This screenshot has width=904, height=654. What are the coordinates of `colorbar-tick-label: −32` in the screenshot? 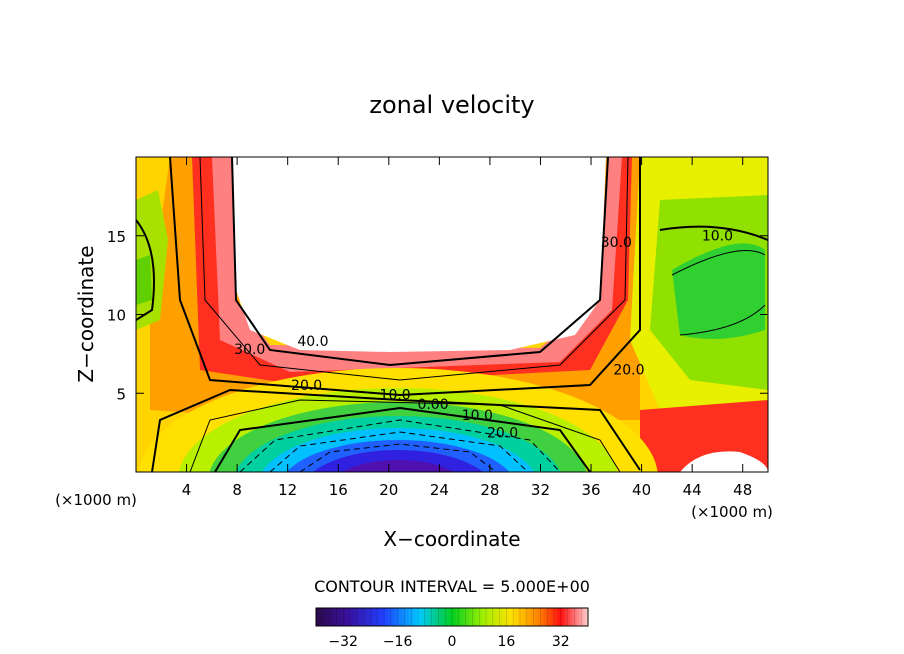 It's located at (343, 642).